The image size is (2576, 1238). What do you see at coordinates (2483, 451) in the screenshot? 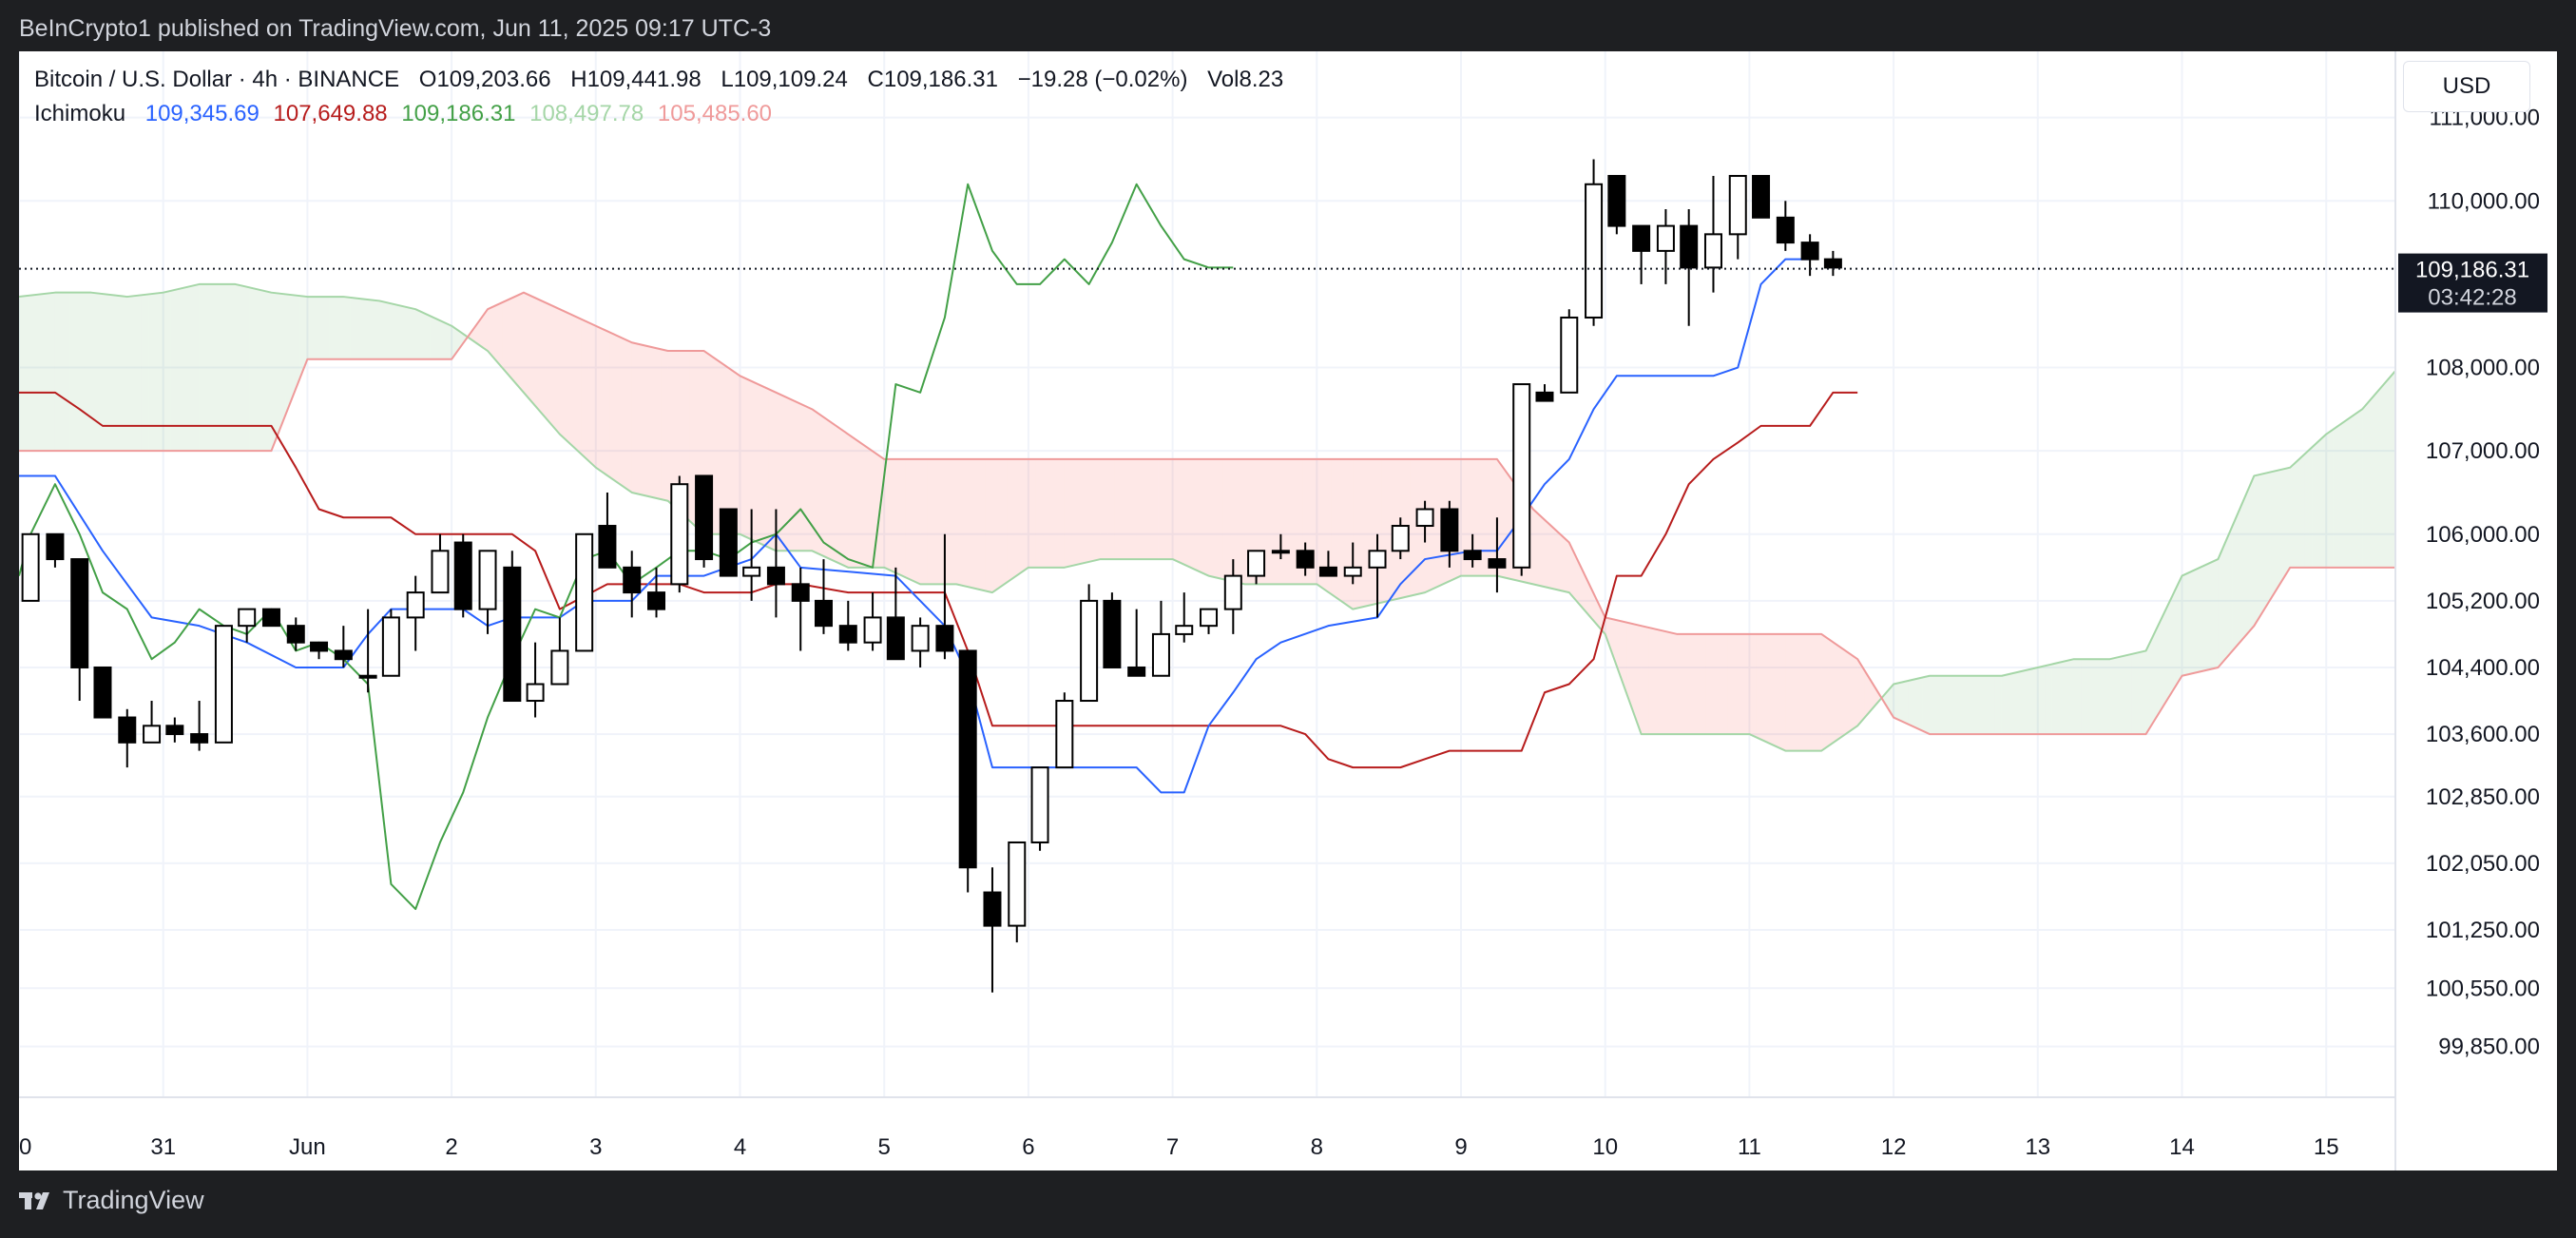
I see `price-tick-label: 107,000.00` at bounding box center [2483, 451].